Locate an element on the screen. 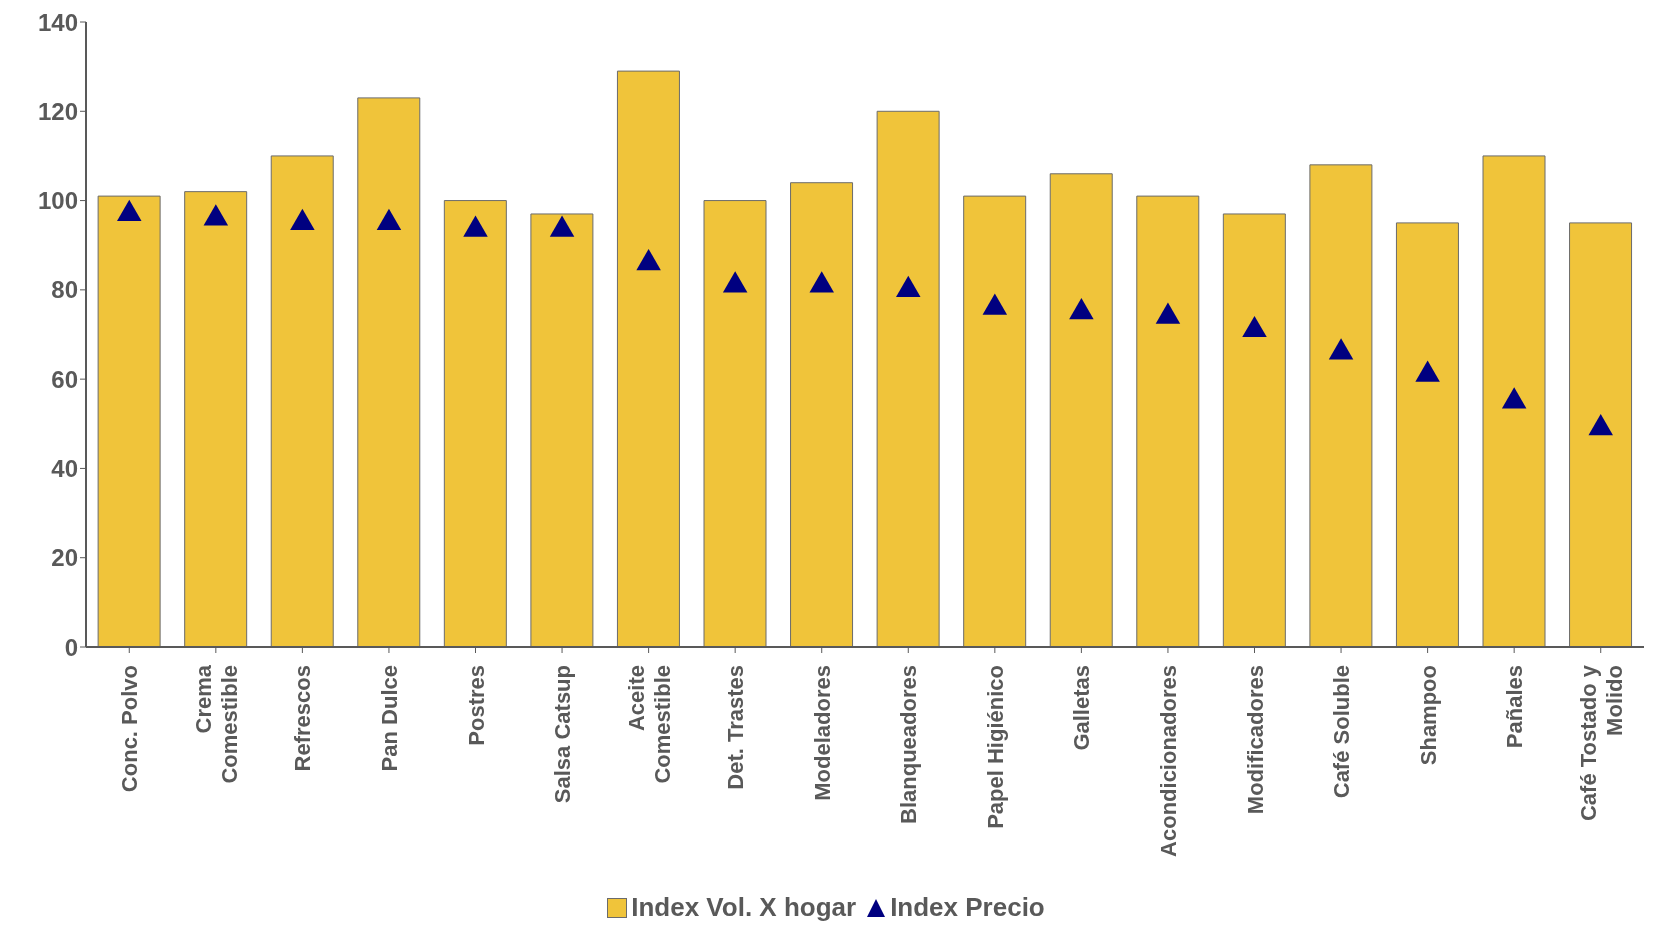 This screenshot has width=1658, height=943. y-tick-label: 120 is located at coordinates (57, 111).